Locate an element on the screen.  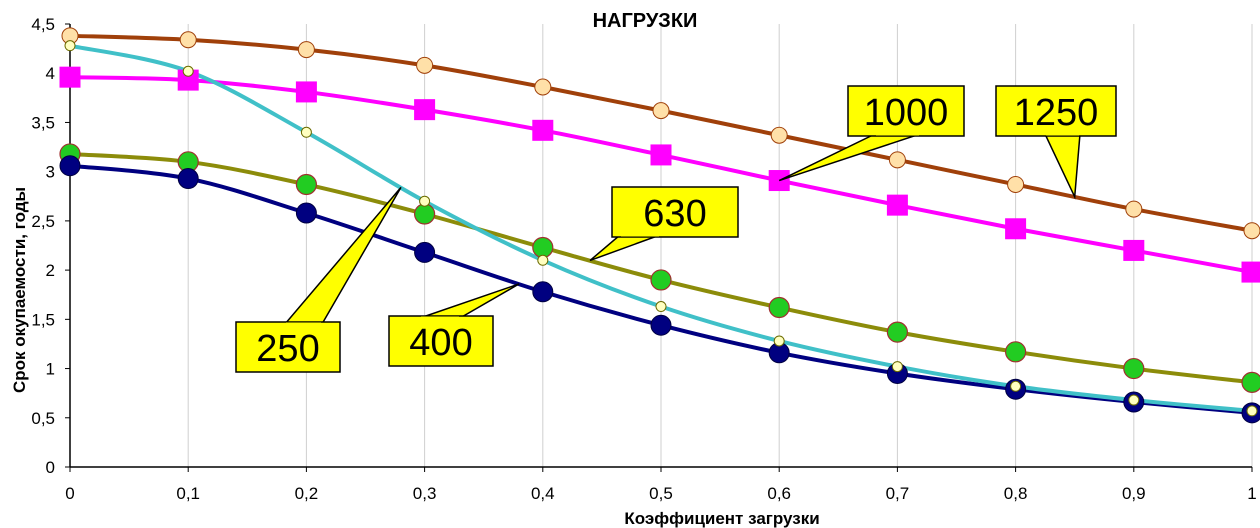
callout-label: 1000 is located at coordinates (906, 113).